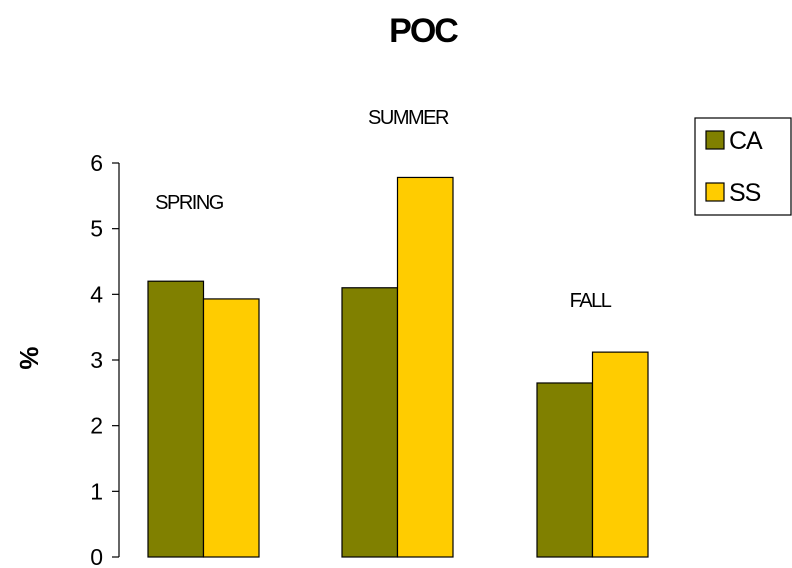 This screenshot has width=792, height=568. I want to click on legend: CA SS, so click(743, 166).